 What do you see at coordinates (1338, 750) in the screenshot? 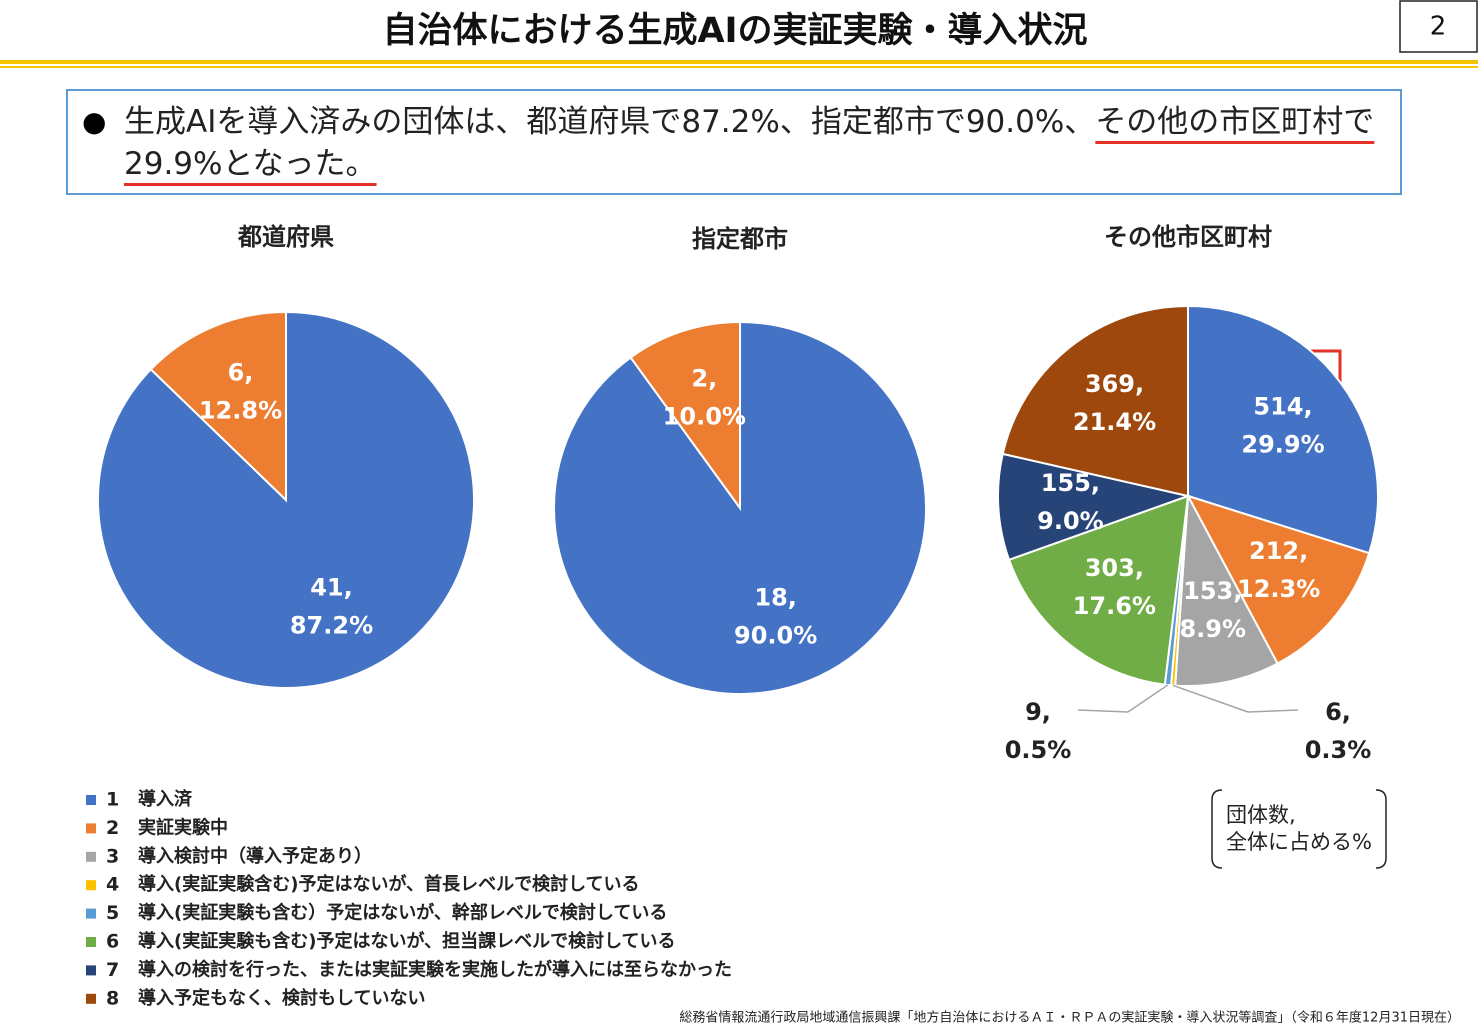
I see `data-label: 0.3%` at bounding box center [1338, 750].